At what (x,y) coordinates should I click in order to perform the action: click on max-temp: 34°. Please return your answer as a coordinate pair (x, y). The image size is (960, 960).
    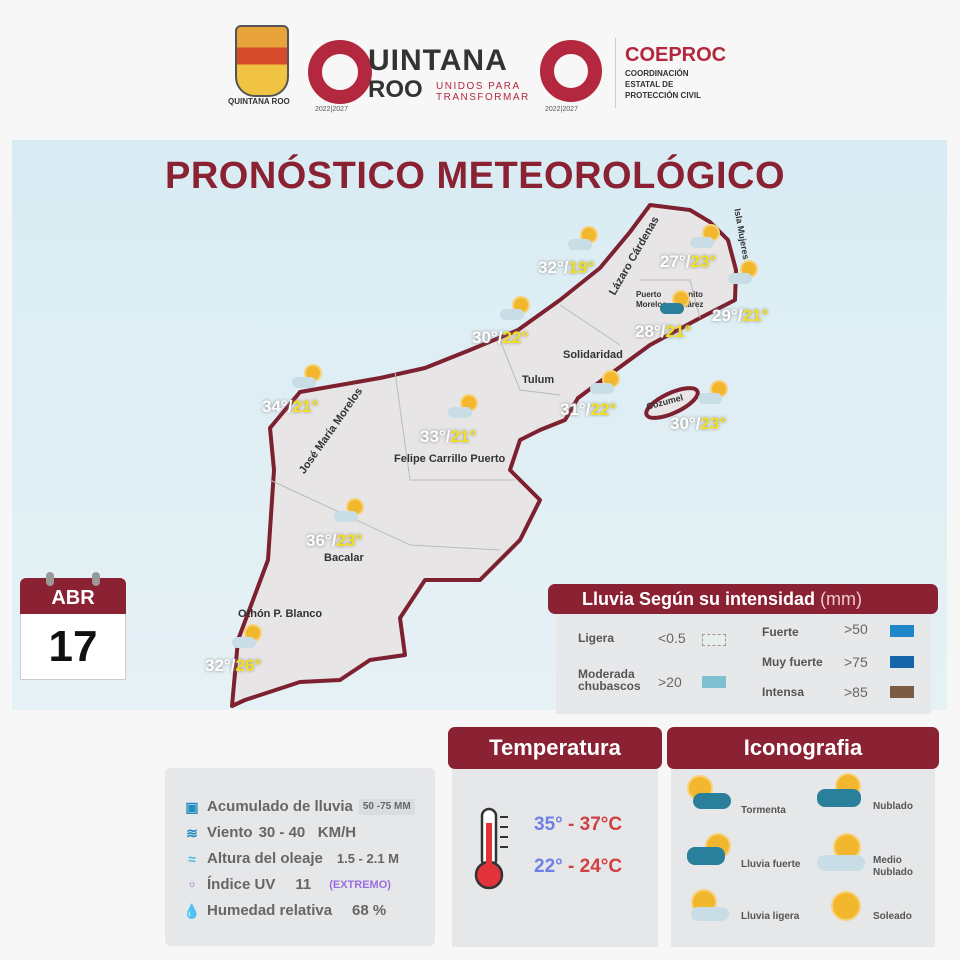
    Looking at the image, I should click on (275, 406).